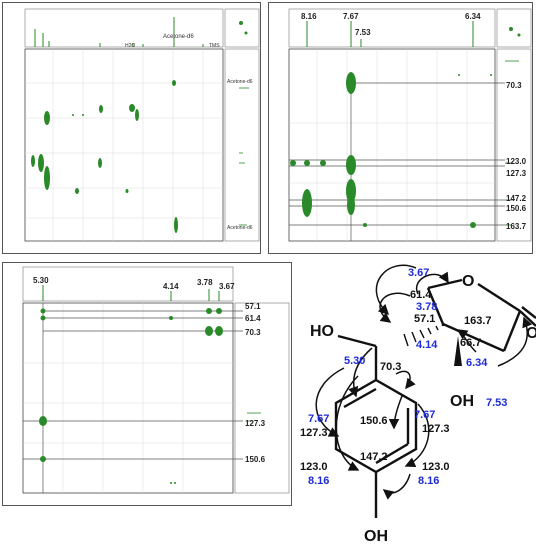  What do you see at coordinates (374, 457) in the screenshot?
I see `carbon-shift-label: 147.2` at bounding box center [374, 457].